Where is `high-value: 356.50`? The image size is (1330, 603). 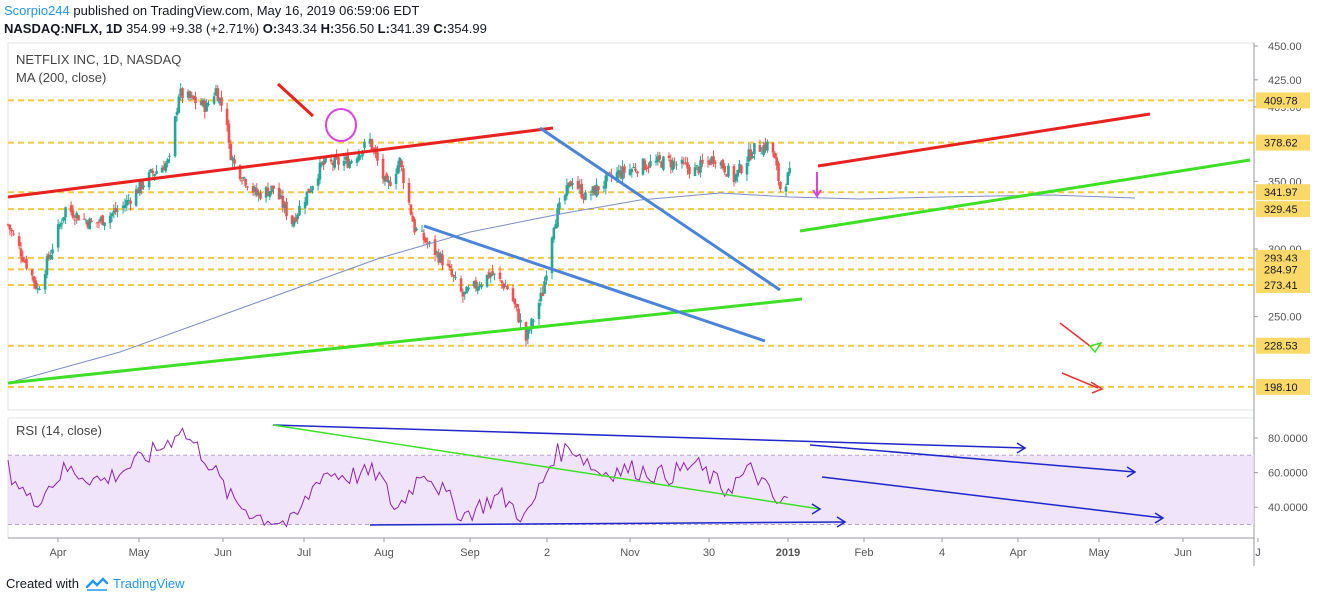 high-value: 356.50 is located at coordinates (354, 28).